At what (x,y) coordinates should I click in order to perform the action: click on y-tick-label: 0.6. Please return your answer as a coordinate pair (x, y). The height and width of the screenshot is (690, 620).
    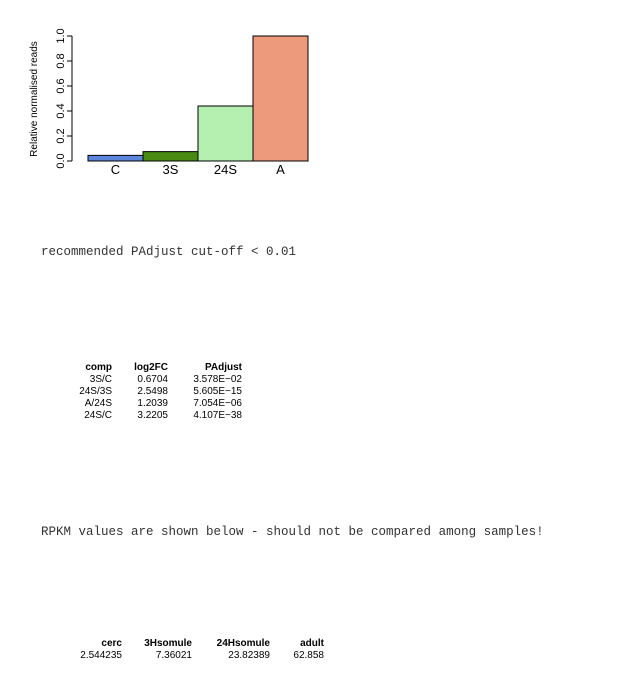
    Looking at the image, I should click on (61, 85).